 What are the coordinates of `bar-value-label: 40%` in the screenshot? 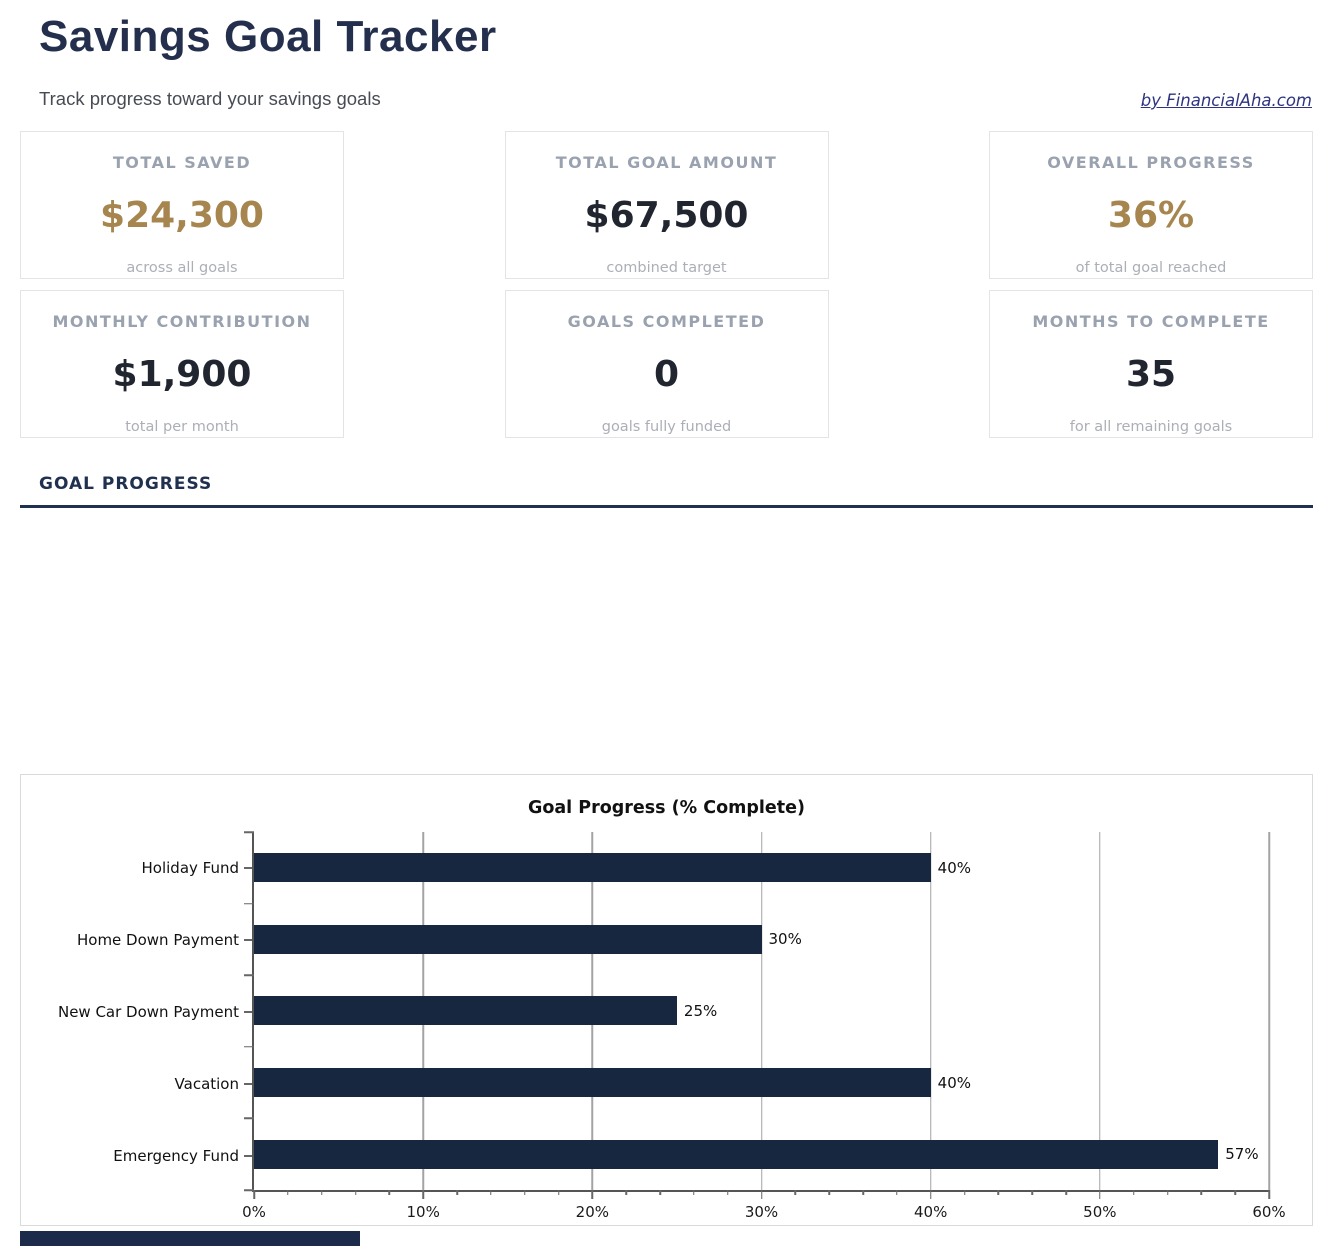 It's located at (954, 1082).